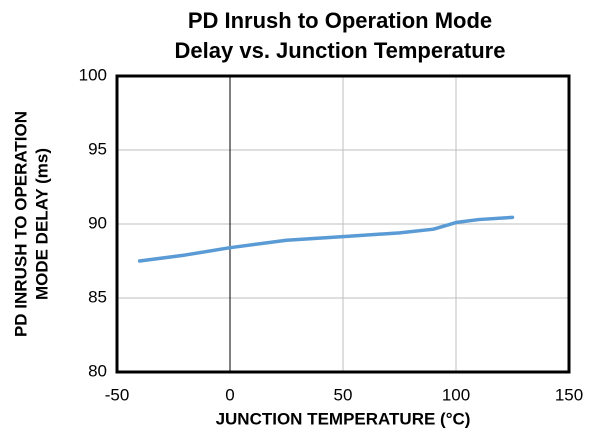 This screenshot has height=438, width=597. What do you see at coordinates (326, 239) in the screenshot?
I see `data-line` at bounding box center [326, 239].